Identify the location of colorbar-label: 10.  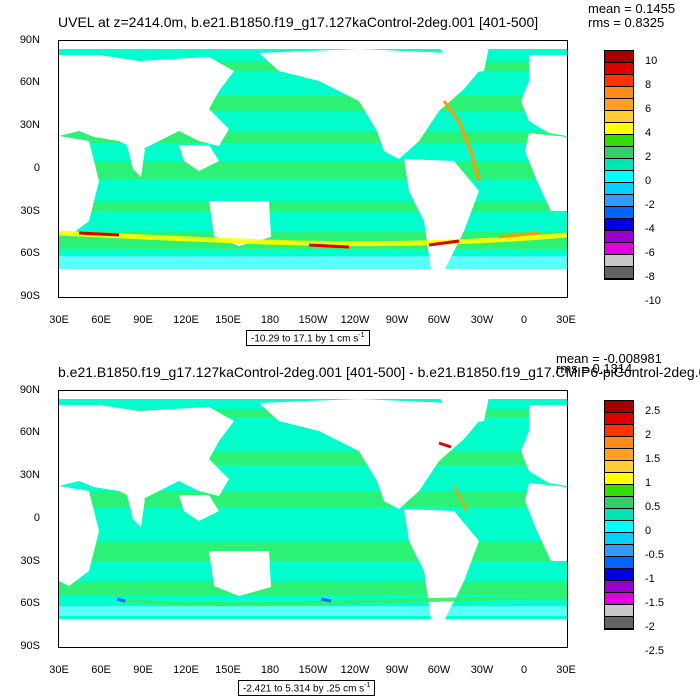
(651, 61).